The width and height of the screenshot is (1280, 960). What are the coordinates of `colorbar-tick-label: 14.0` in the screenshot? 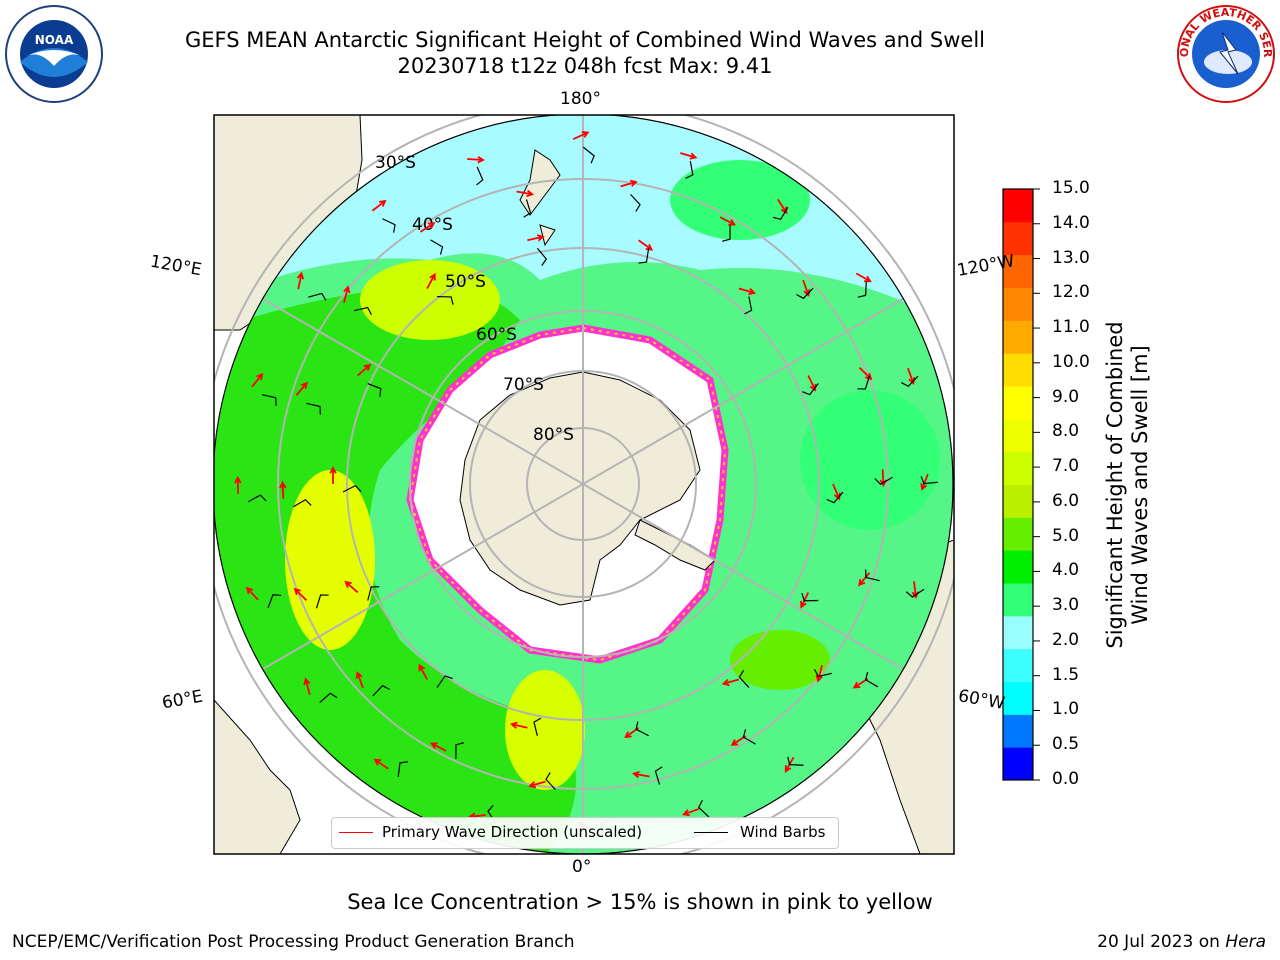 It's located at (1071, 222).